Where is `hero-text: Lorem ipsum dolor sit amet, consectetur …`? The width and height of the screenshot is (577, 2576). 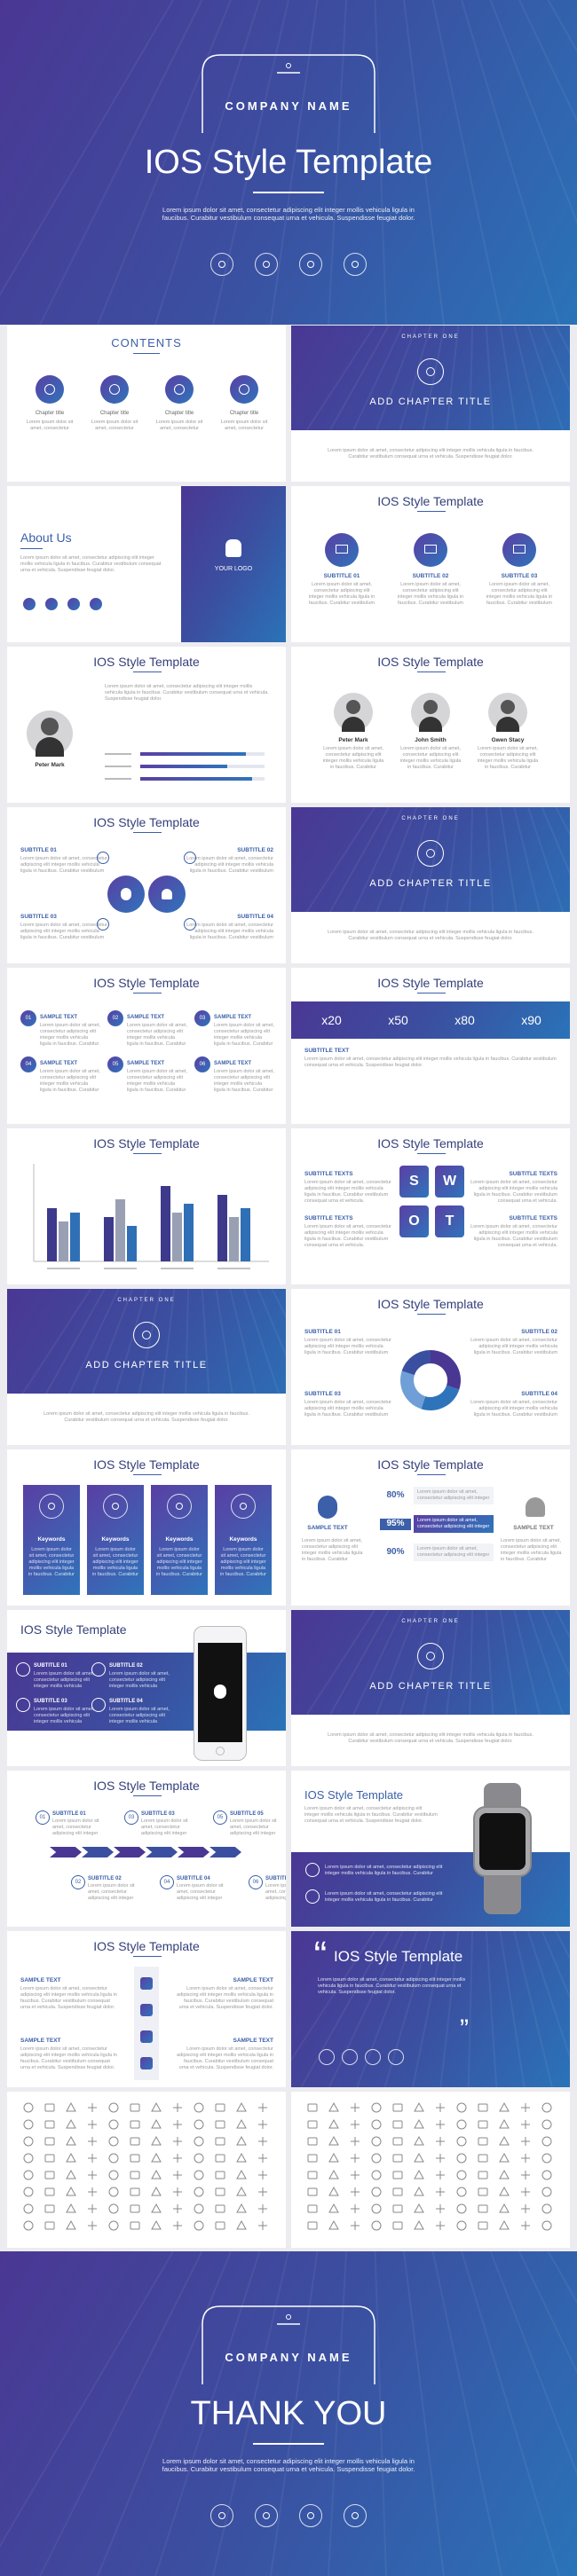
hero-text: Lorem ipsum dolor sit amet, consectetur … is located at coordinates (288, 2465).